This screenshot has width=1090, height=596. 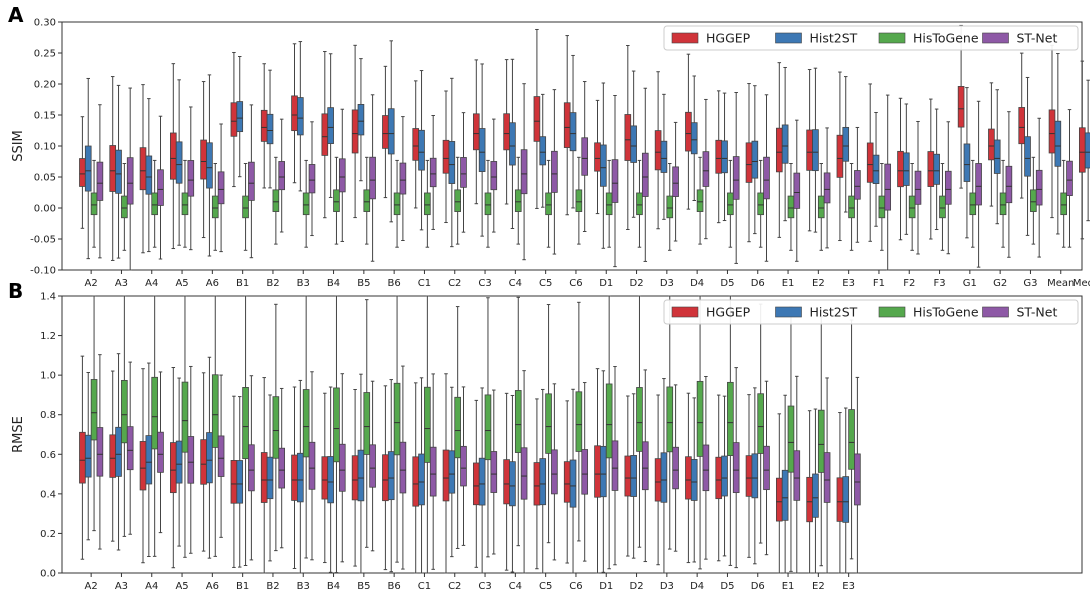 I want to click on box-hist2st-e2, so click(x=815, y=150).